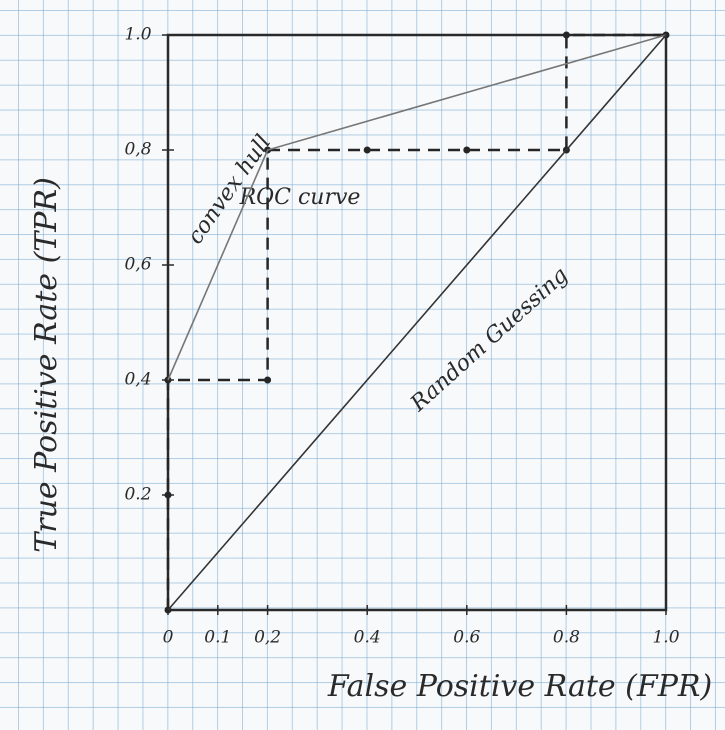 Image resolution: width=725 pixels, height=730 pixels. What do you see at coordinates (217, 638) in the screenshot?
I see `x-tick-label: 0.1` at bounding box center [217, 638].